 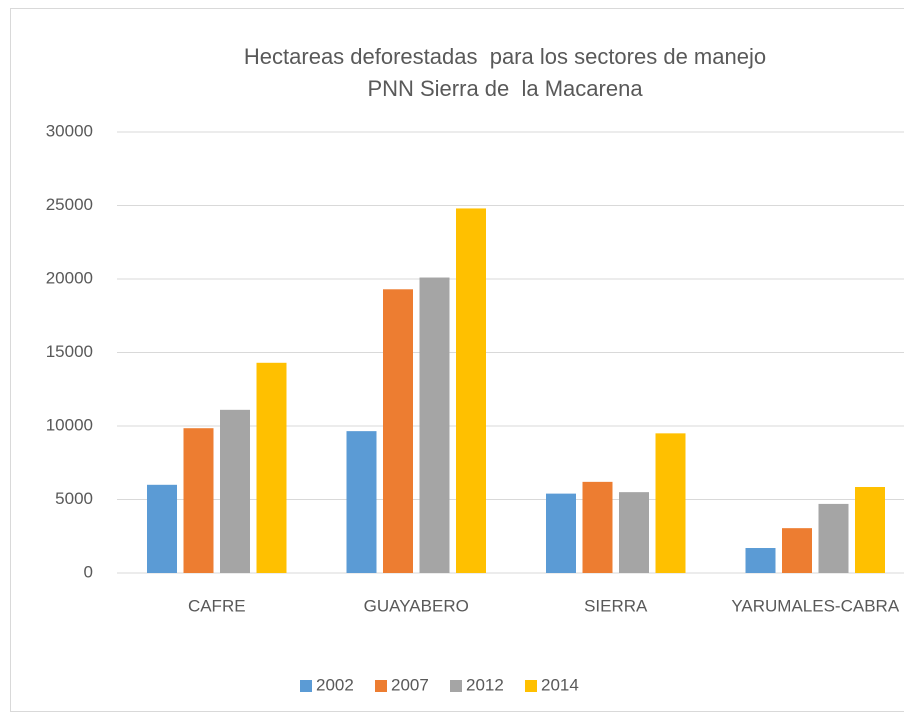 I want to click on y-tick-label: 20000, so click(x=69, y=277).